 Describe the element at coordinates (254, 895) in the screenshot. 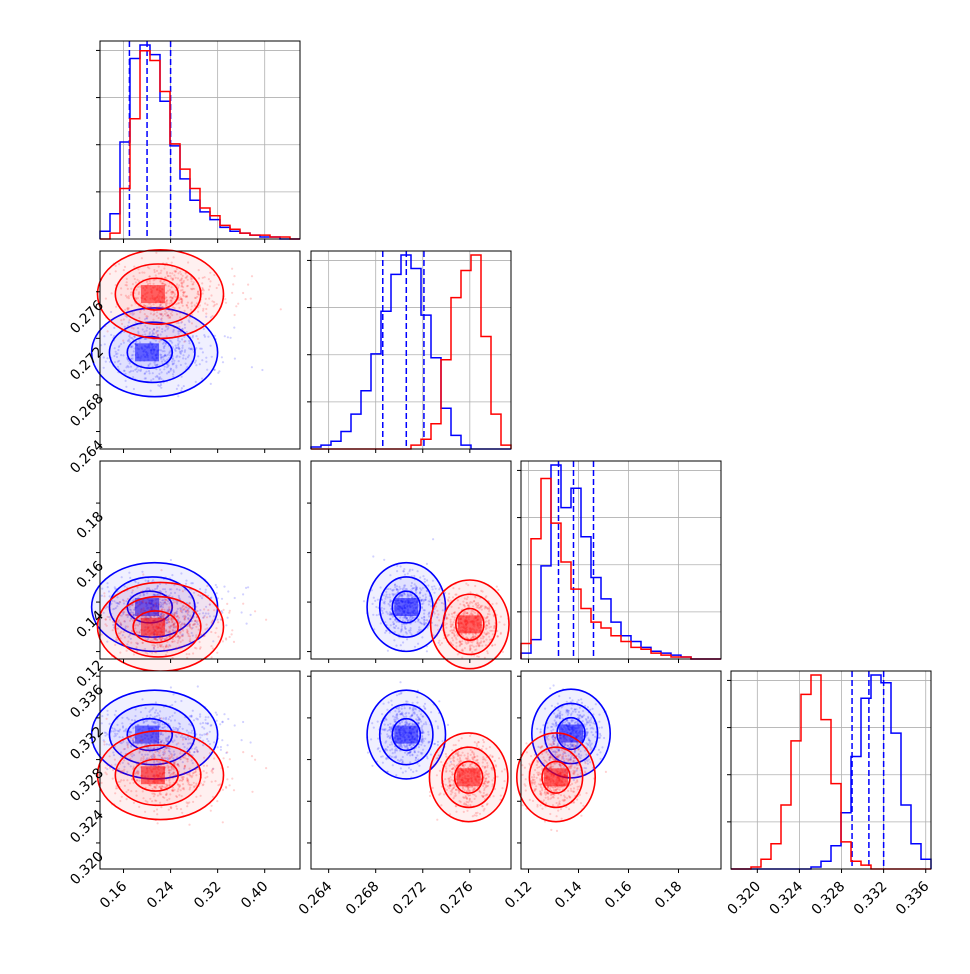

I see `x-tick-label: 0.40` at that location.